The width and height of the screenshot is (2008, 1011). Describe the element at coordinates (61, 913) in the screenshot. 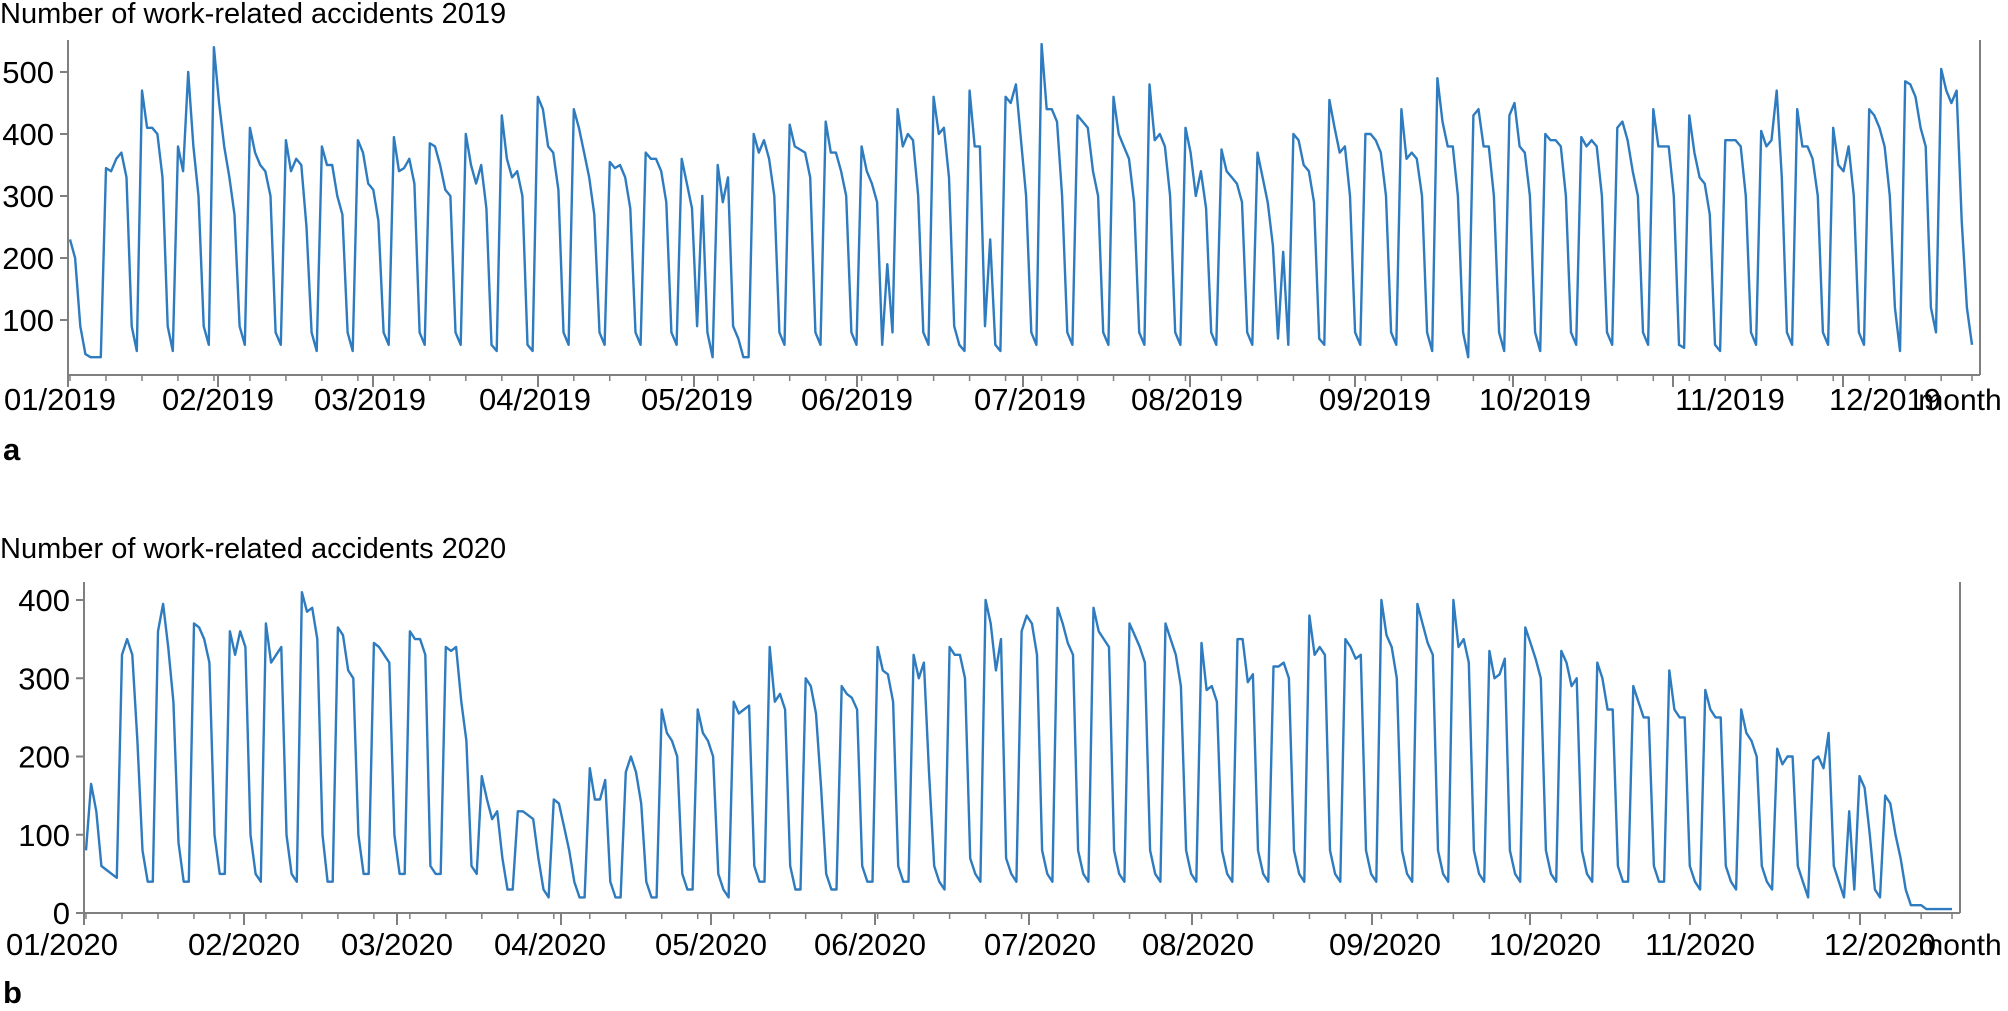

I see `y-tick-label: 0` at that location.